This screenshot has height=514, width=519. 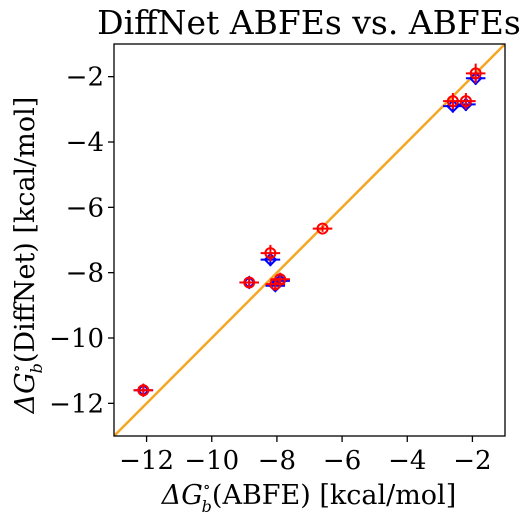 I want to click on x-tick-label: −4, so click(x=407, y=461).